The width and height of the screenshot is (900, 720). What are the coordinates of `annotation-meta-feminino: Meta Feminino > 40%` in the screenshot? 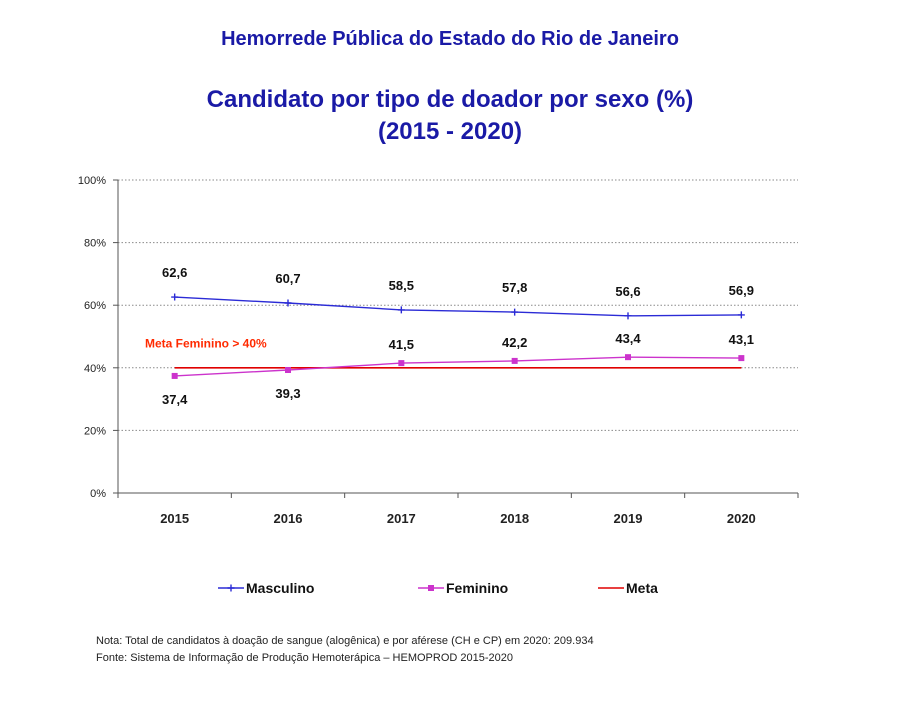 It's located at (206, 343).